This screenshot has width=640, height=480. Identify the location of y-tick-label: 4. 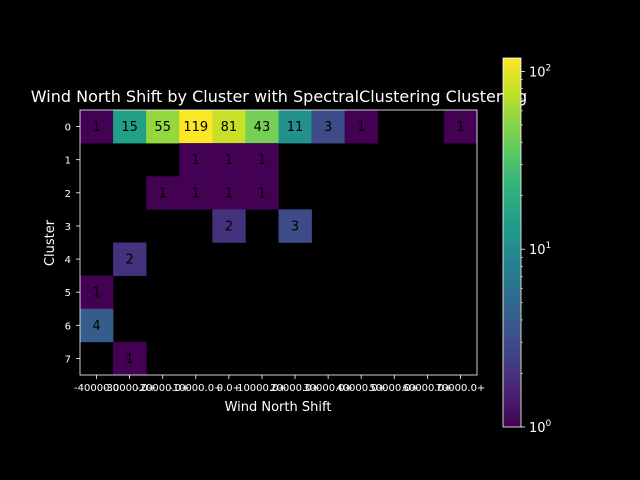
(68, 260).